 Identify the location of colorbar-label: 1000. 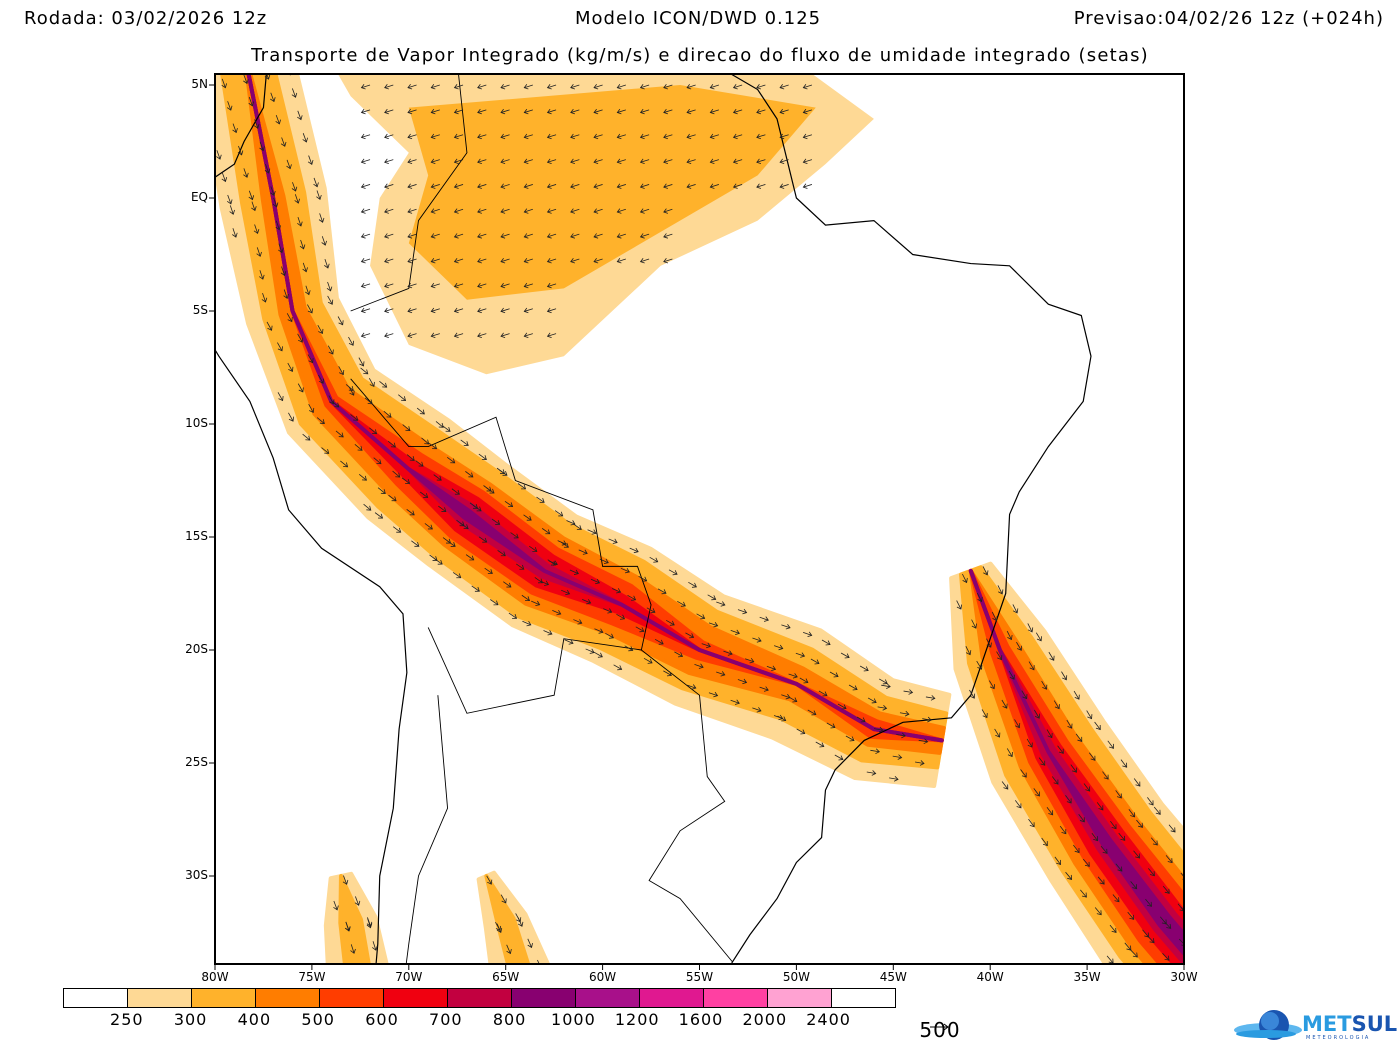
(573, 1019).